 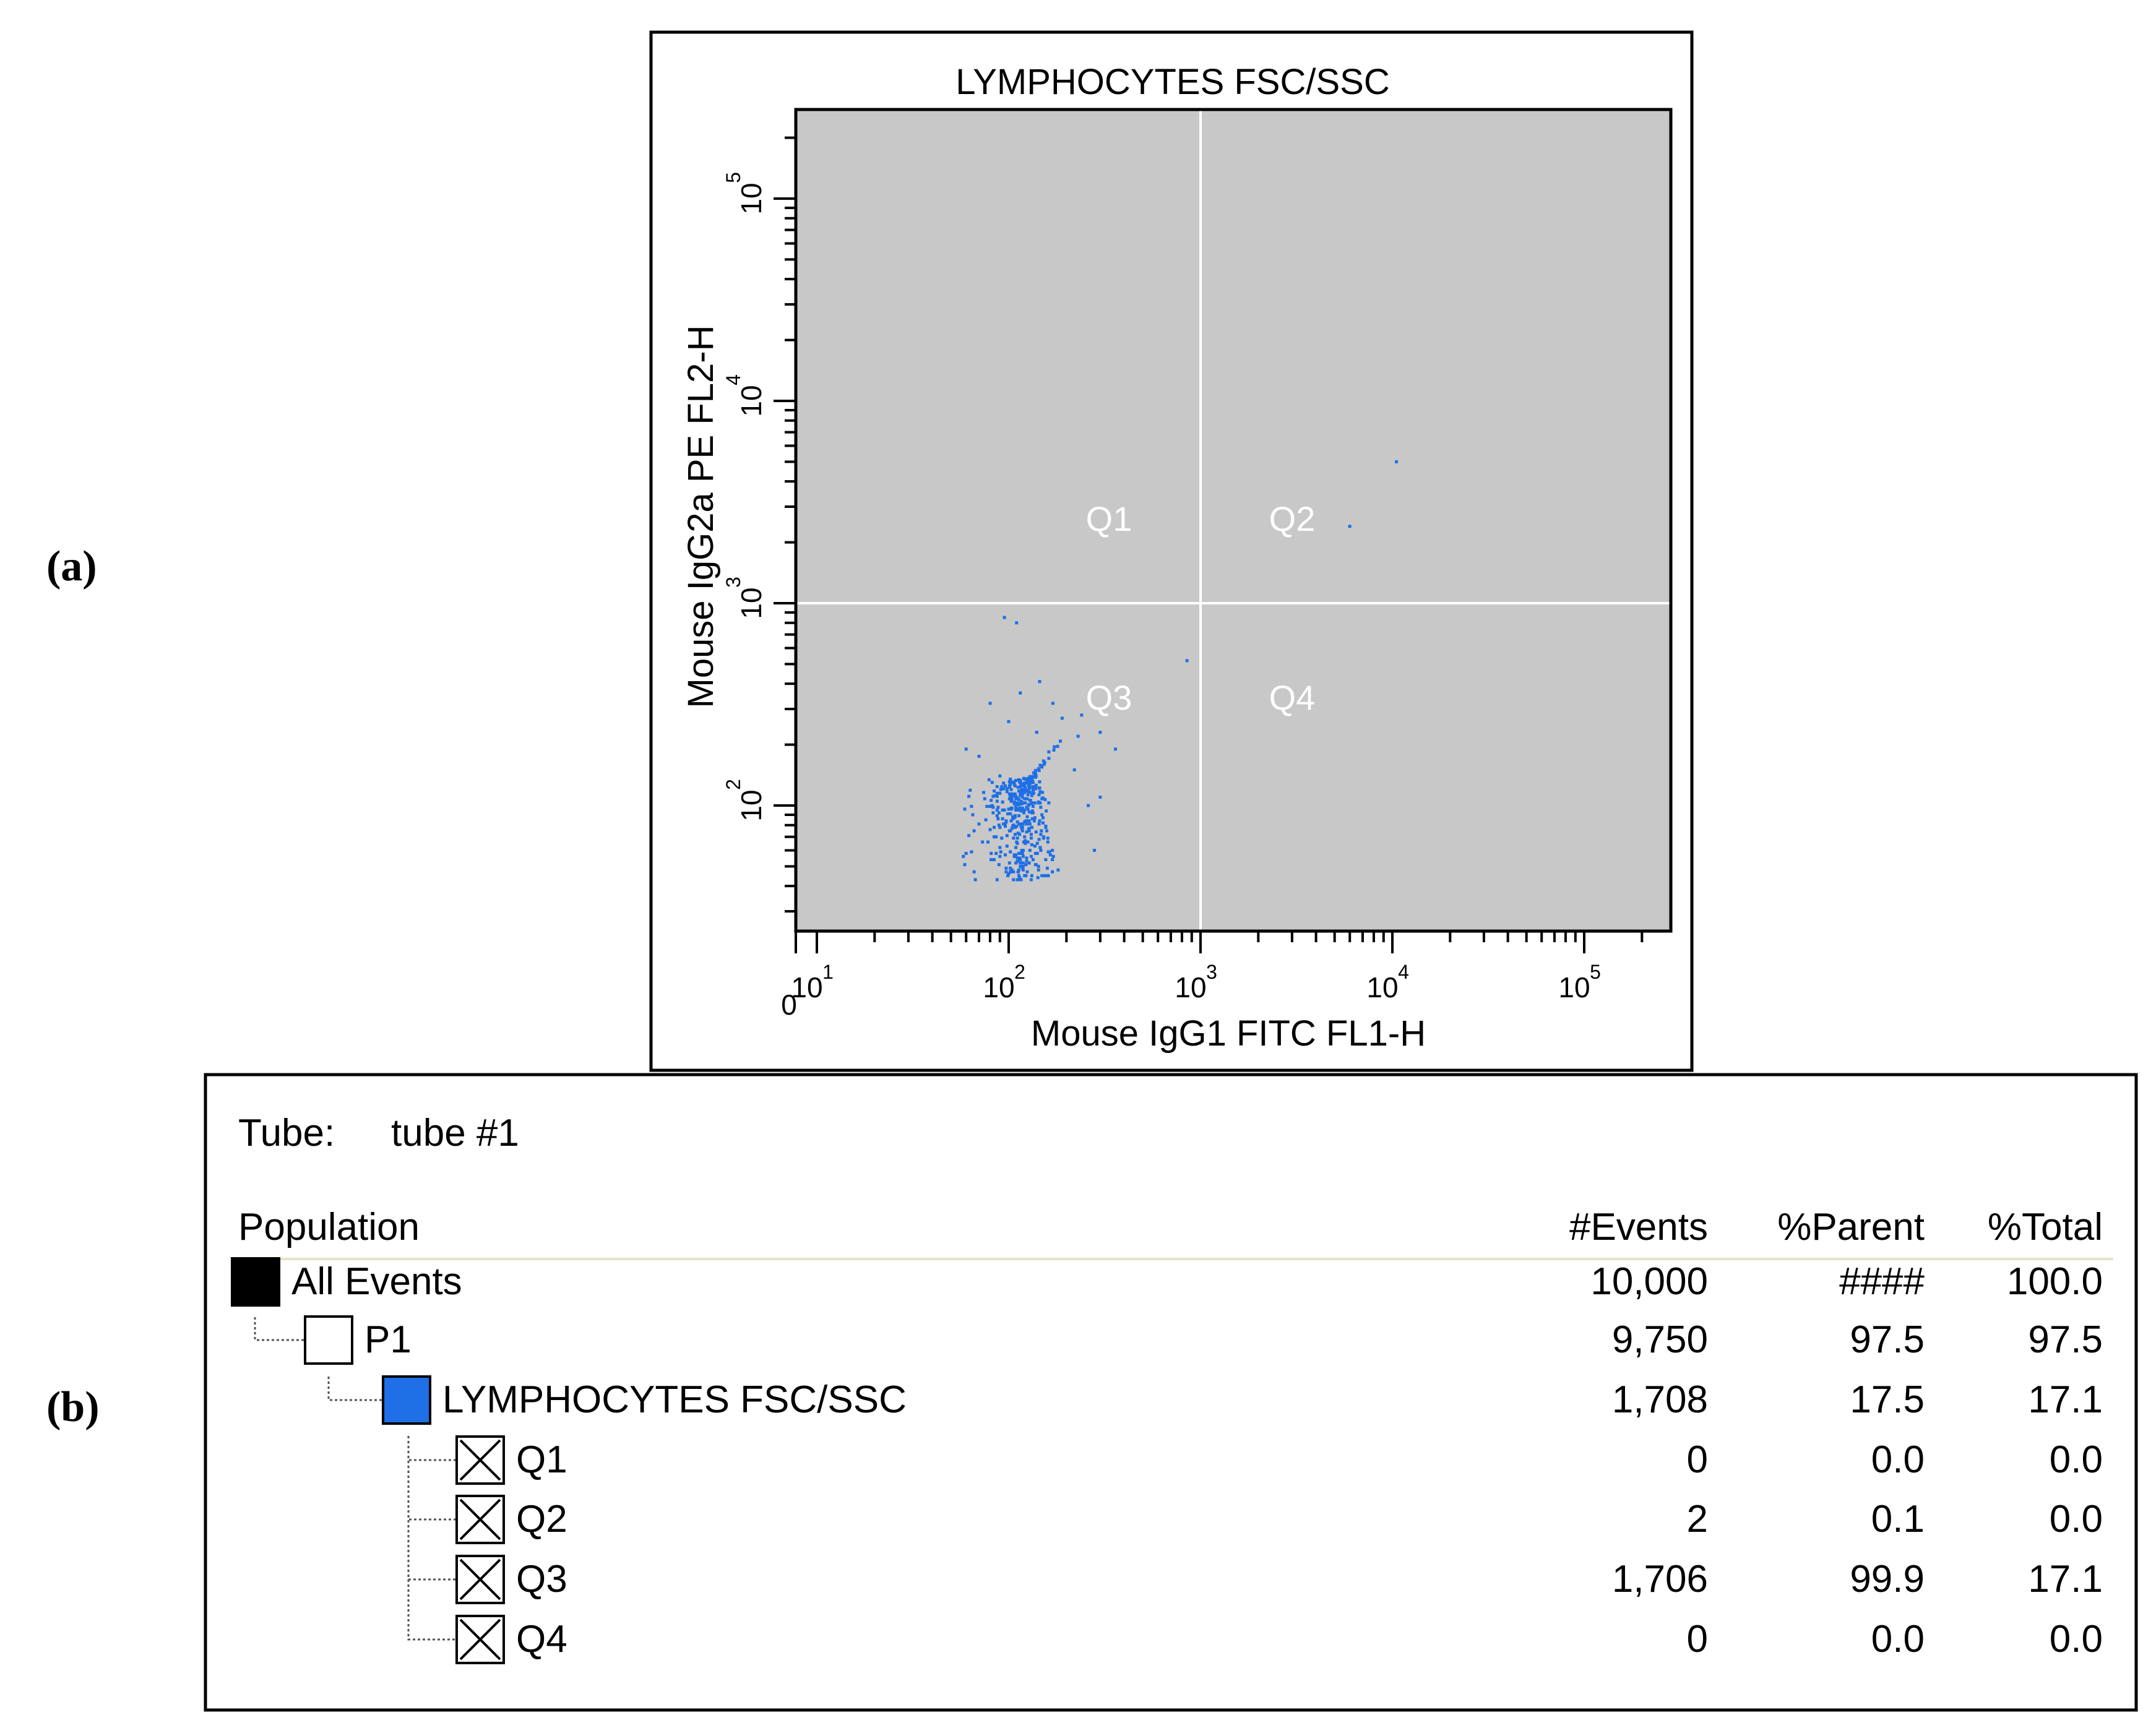 I want to click on parent-percent-value: 0.0, so click(x=1898, y=1459).